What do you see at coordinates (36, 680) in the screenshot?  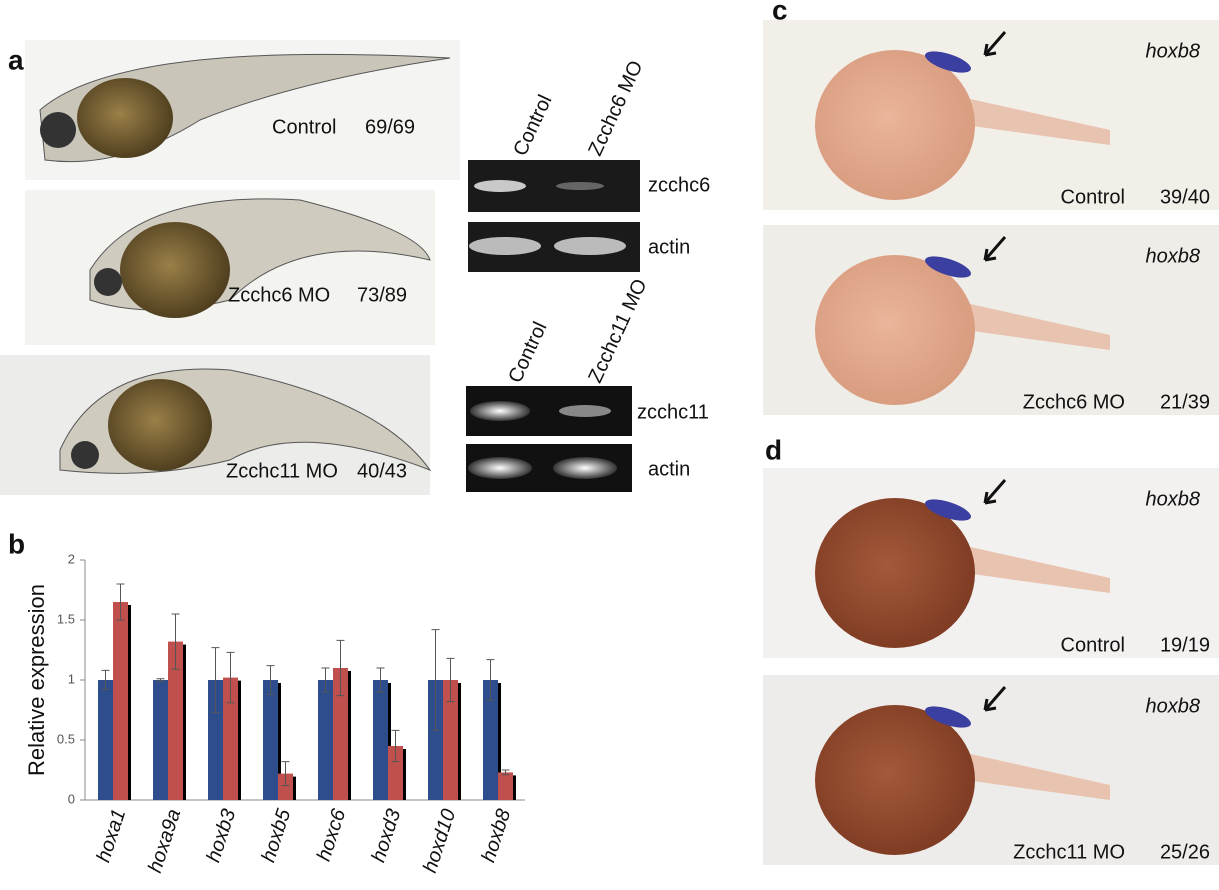 I see `y-axis-label: Relative expression` at bounding box center [36, 680].